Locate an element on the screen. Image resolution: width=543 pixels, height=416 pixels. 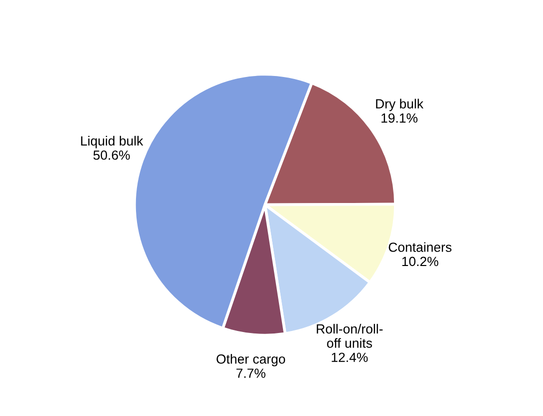
data-label: 50.6% is located at coordinates (111, 155).